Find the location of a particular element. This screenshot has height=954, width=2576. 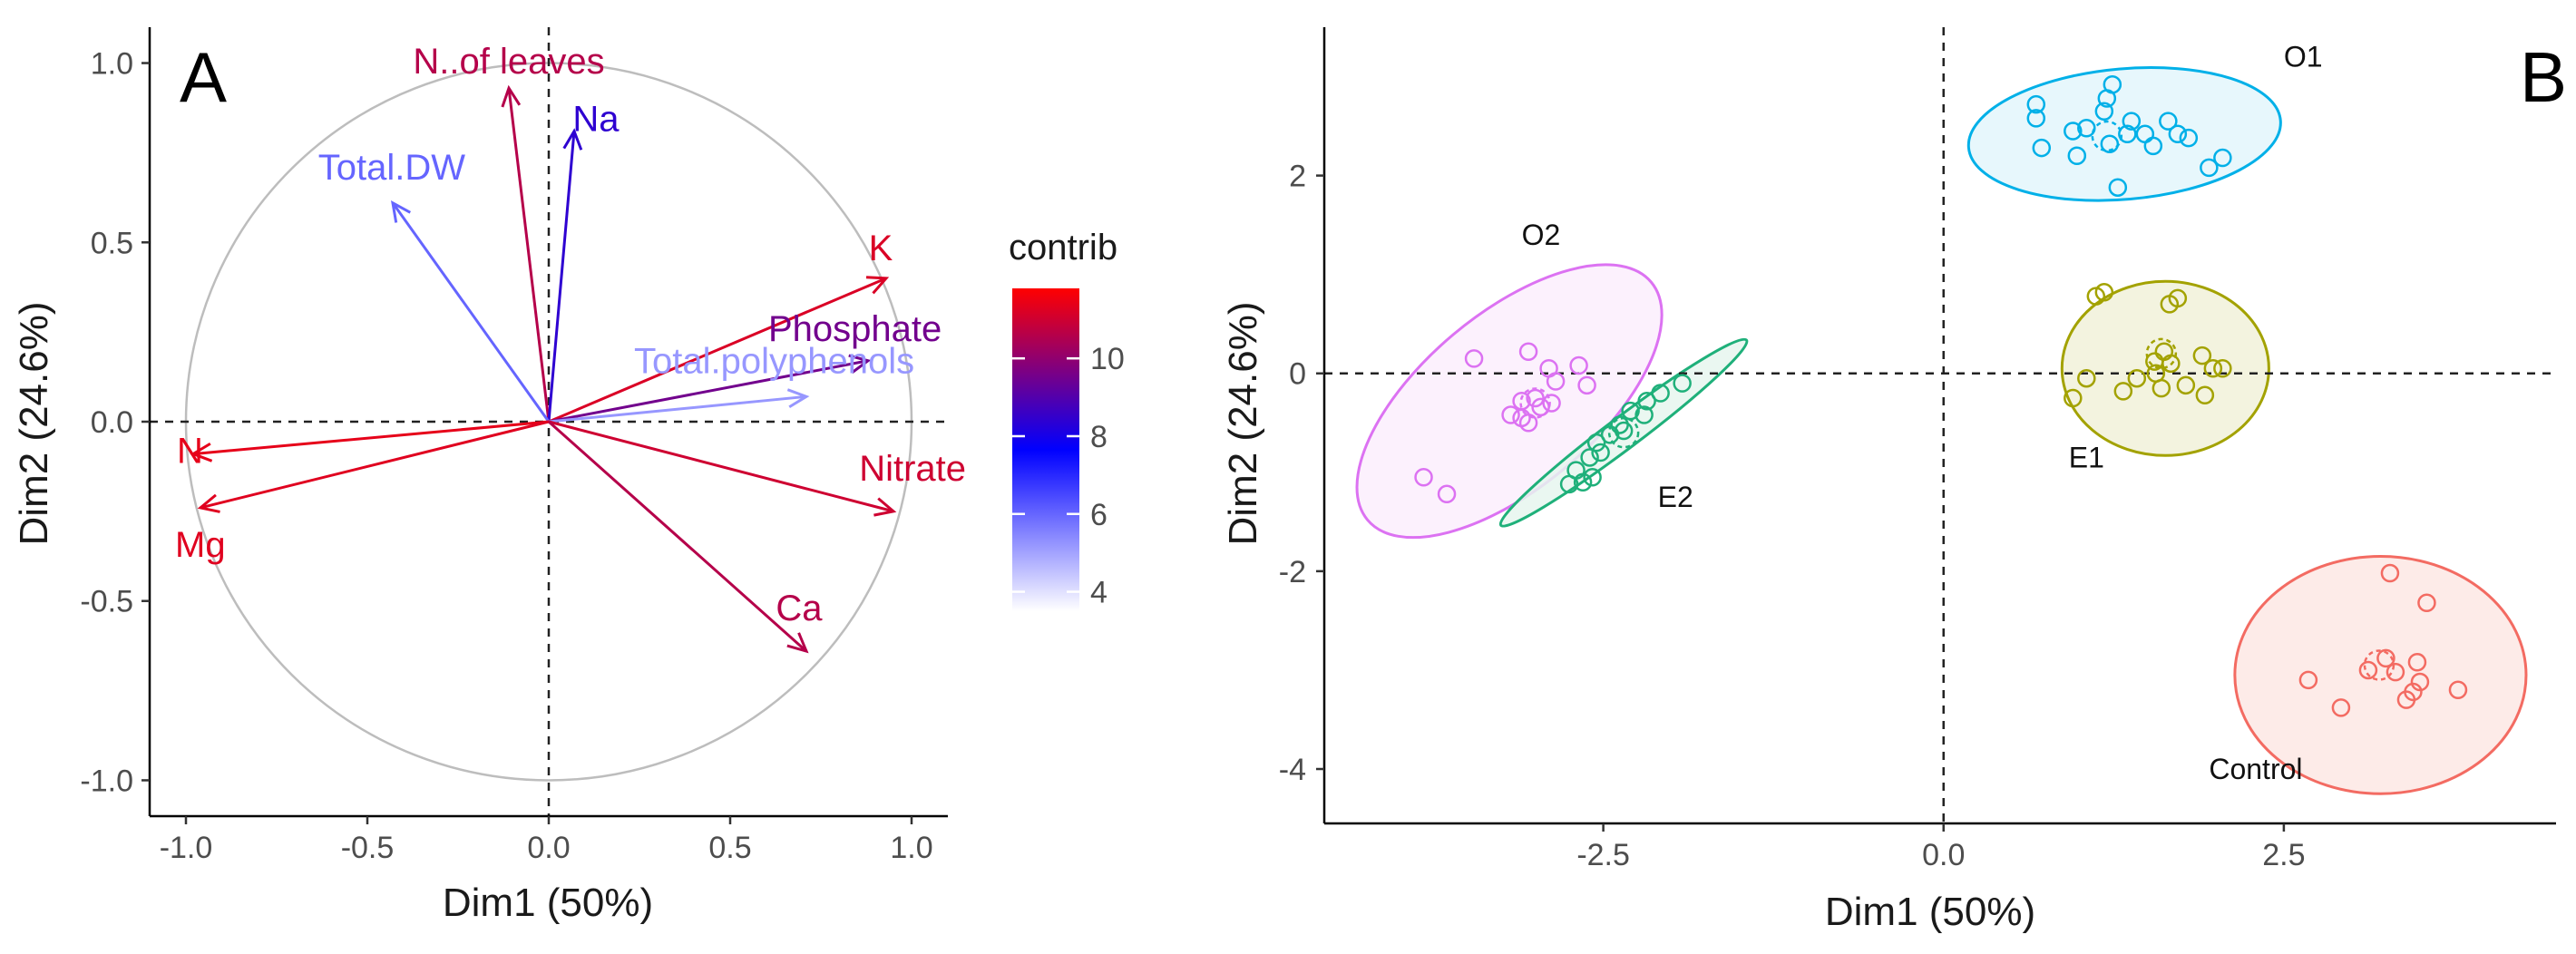

y-tick-label: 1.0 is located at coordinates (112, 64).